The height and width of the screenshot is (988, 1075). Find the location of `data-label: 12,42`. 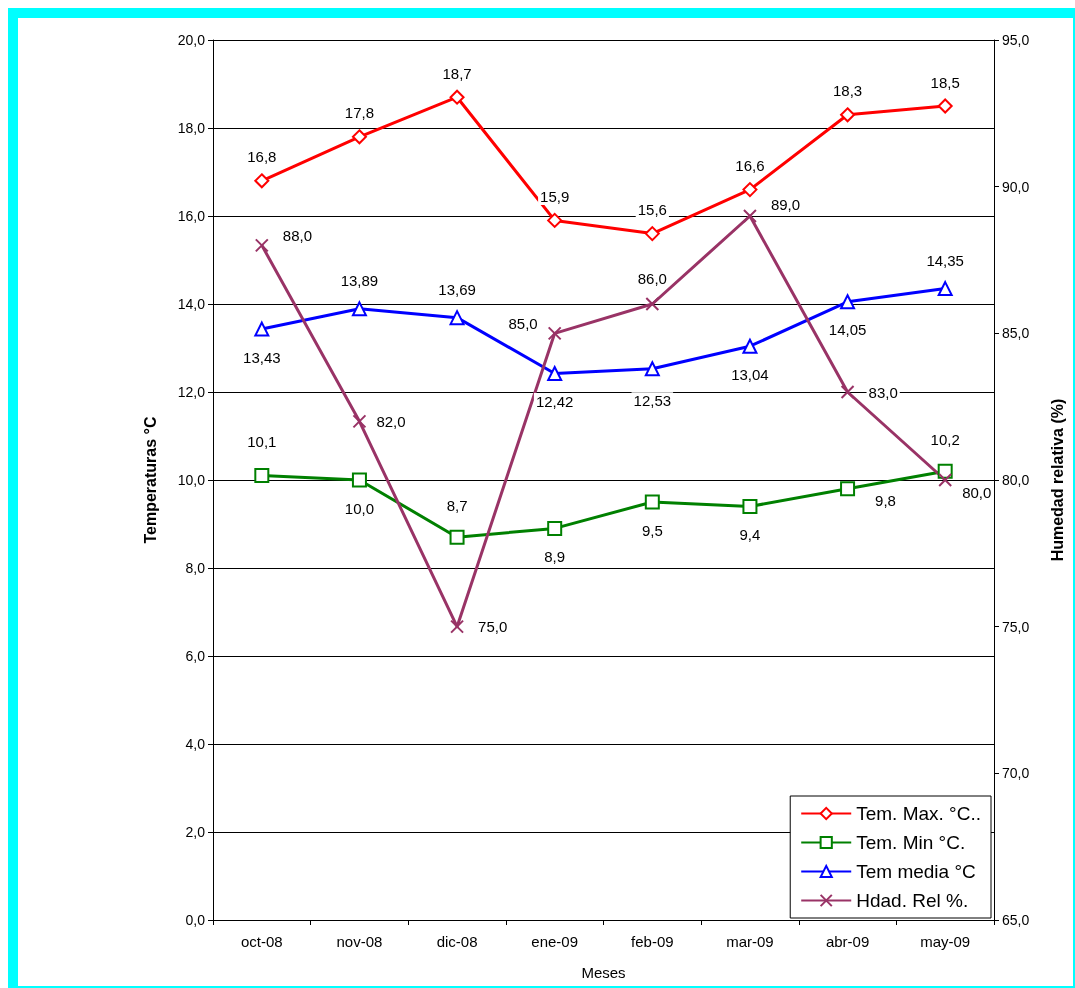

data-label: 12,42 is located at coordinates (554, 402).